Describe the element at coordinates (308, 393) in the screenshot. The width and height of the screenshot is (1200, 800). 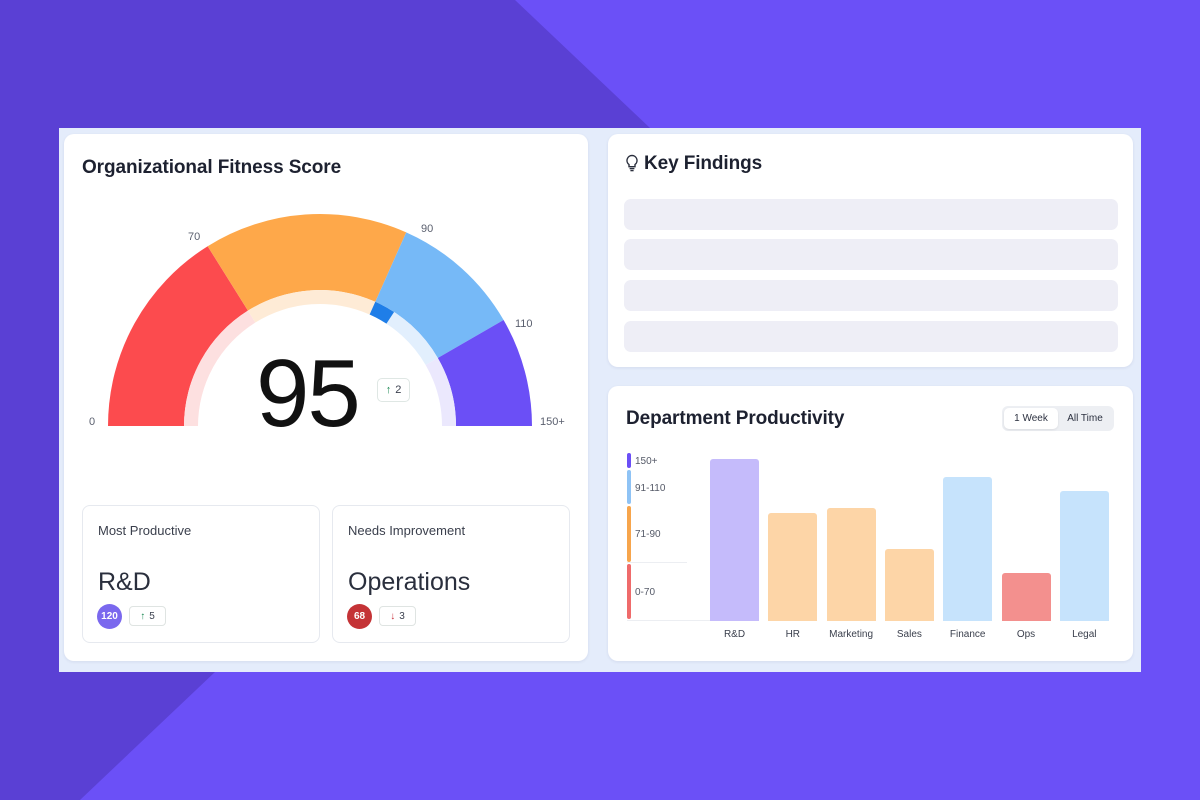
I see `fitness-score-value: 95` at that location.